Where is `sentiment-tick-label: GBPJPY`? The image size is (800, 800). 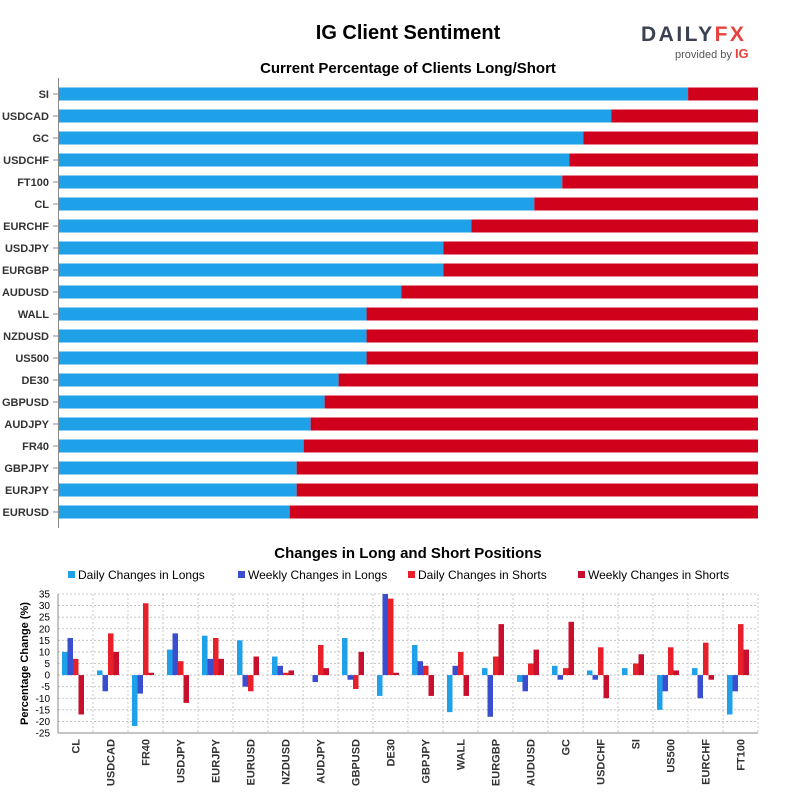
sentiment-tick-label: GBPJPY is located at coordinates (26, 469).